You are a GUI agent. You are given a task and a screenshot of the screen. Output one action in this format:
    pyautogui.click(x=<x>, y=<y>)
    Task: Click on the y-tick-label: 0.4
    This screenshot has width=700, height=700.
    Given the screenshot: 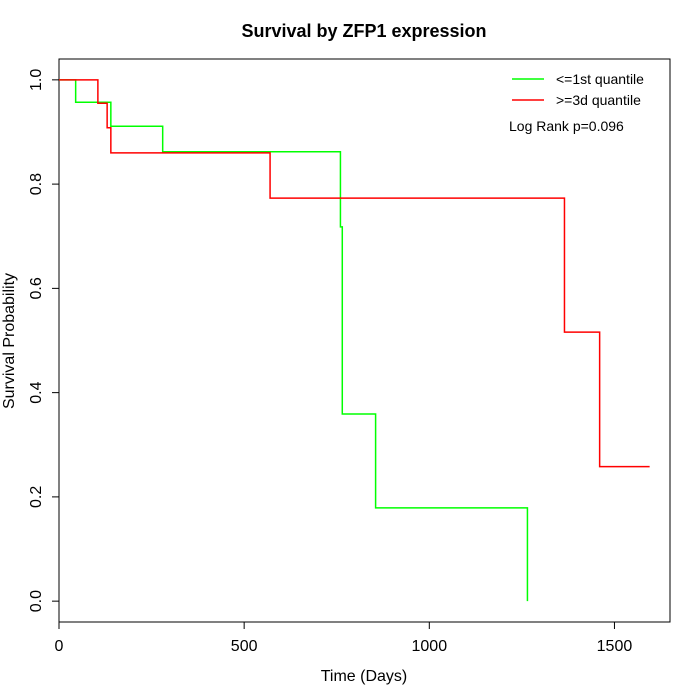 What is the action you would take?
    pyautogui.click(x=36, y=392)
    